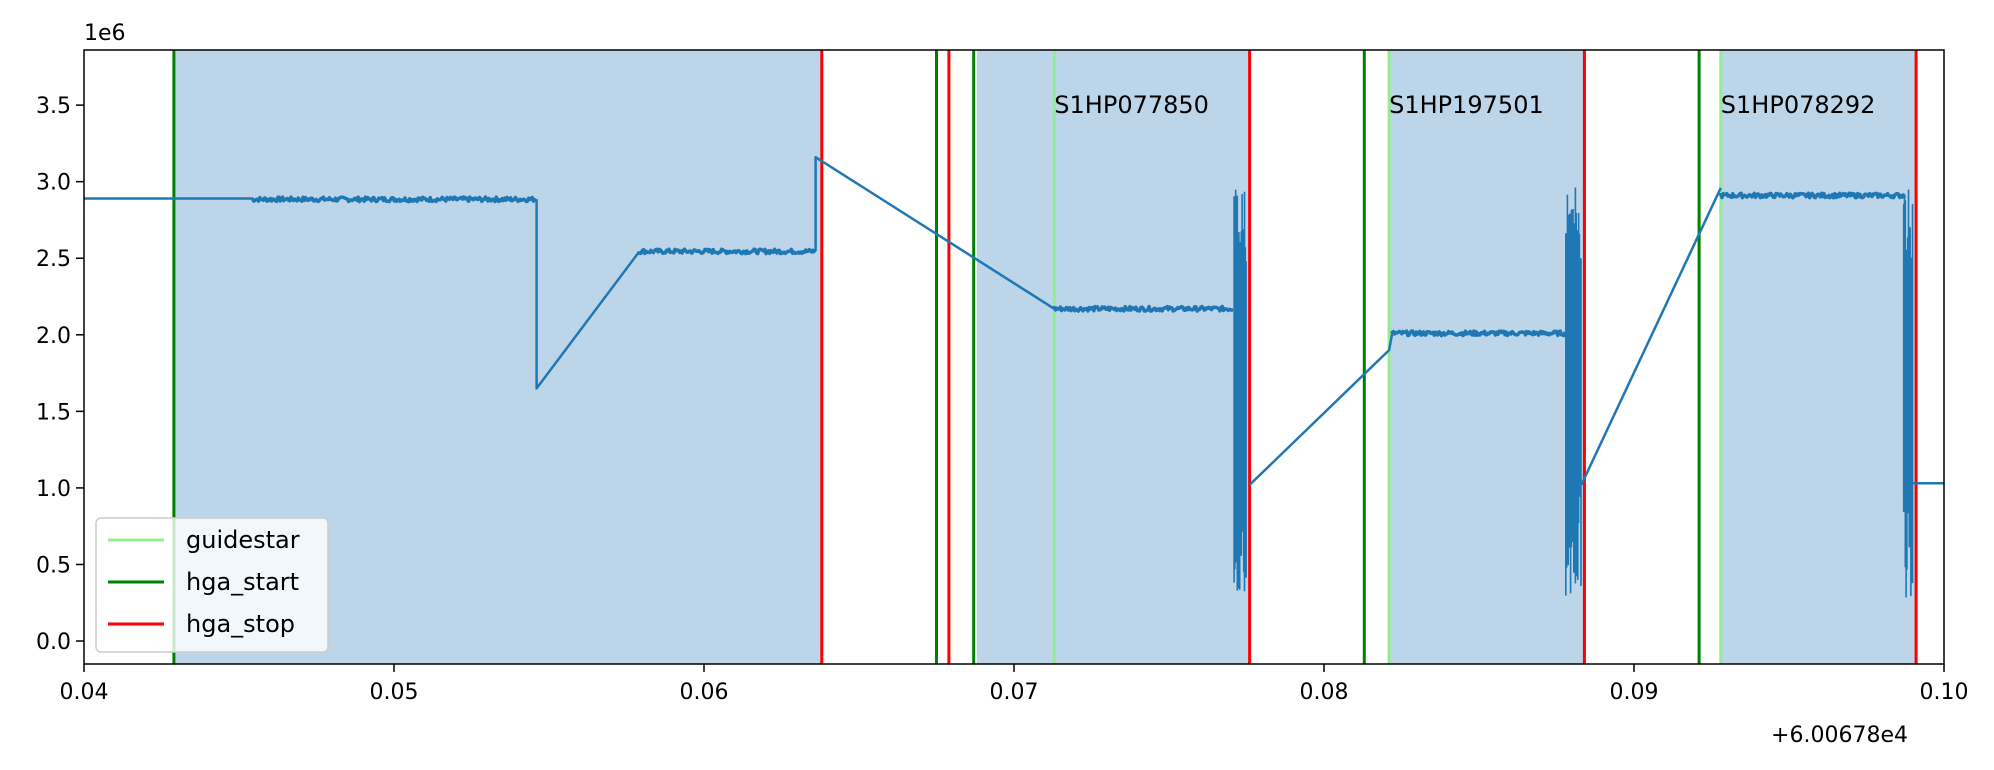  What do you see at coordinates (105, 33) in the screenshot?
I see `y-scale-label: 1e6` at bounding box center [105, 33].